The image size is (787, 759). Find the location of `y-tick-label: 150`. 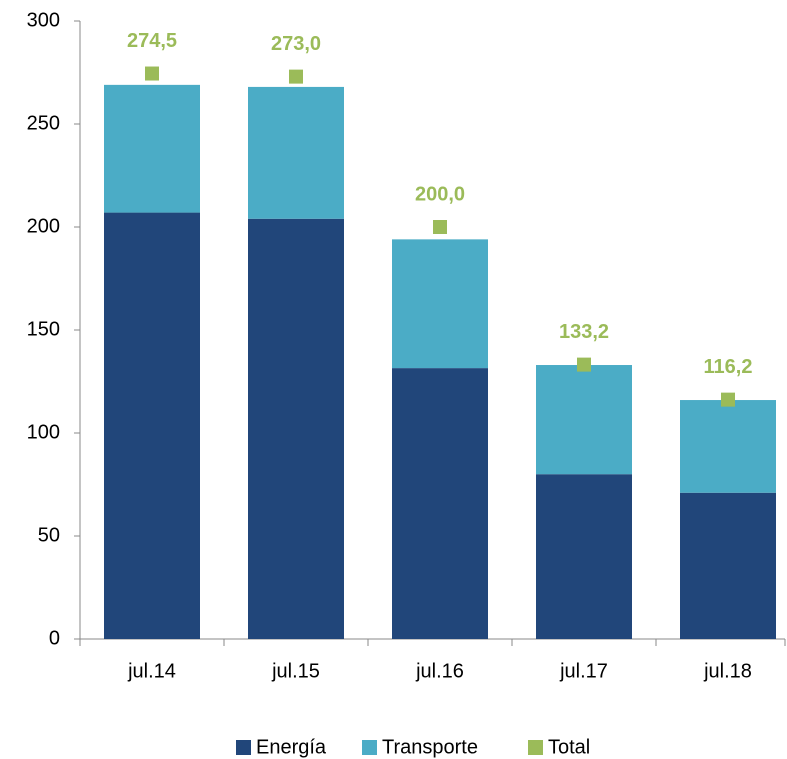

y-tick-label: 150 is located at coordinates (43, 329).